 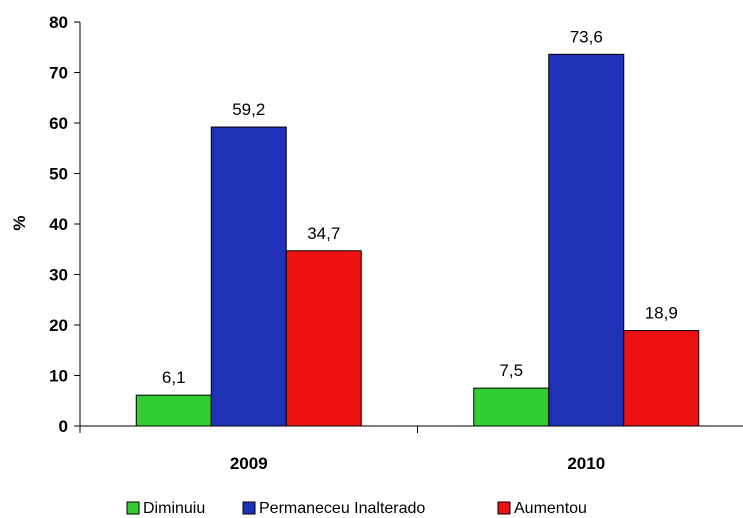 What do you see at coordinates (249, 463) in the screenshot?
I see `x-category-label: 2009` at bounding box center [249, 463].